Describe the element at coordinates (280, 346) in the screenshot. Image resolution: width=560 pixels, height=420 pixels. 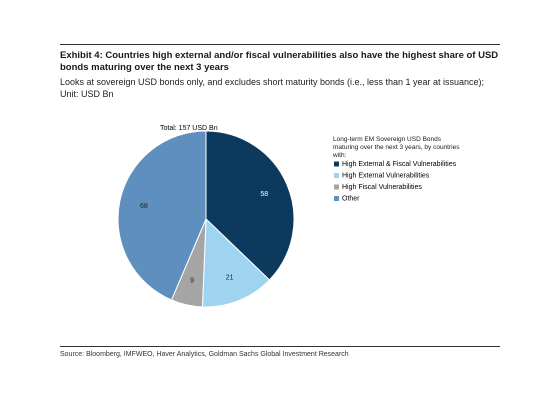
I see `bottom-rule` at that location.